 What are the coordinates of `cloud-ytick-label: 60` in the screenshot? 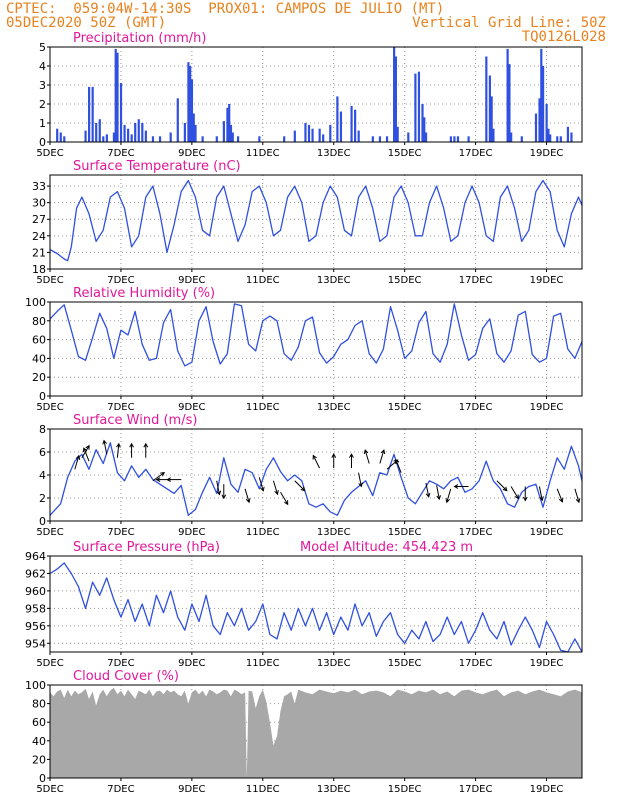 It's located at (39, 722).